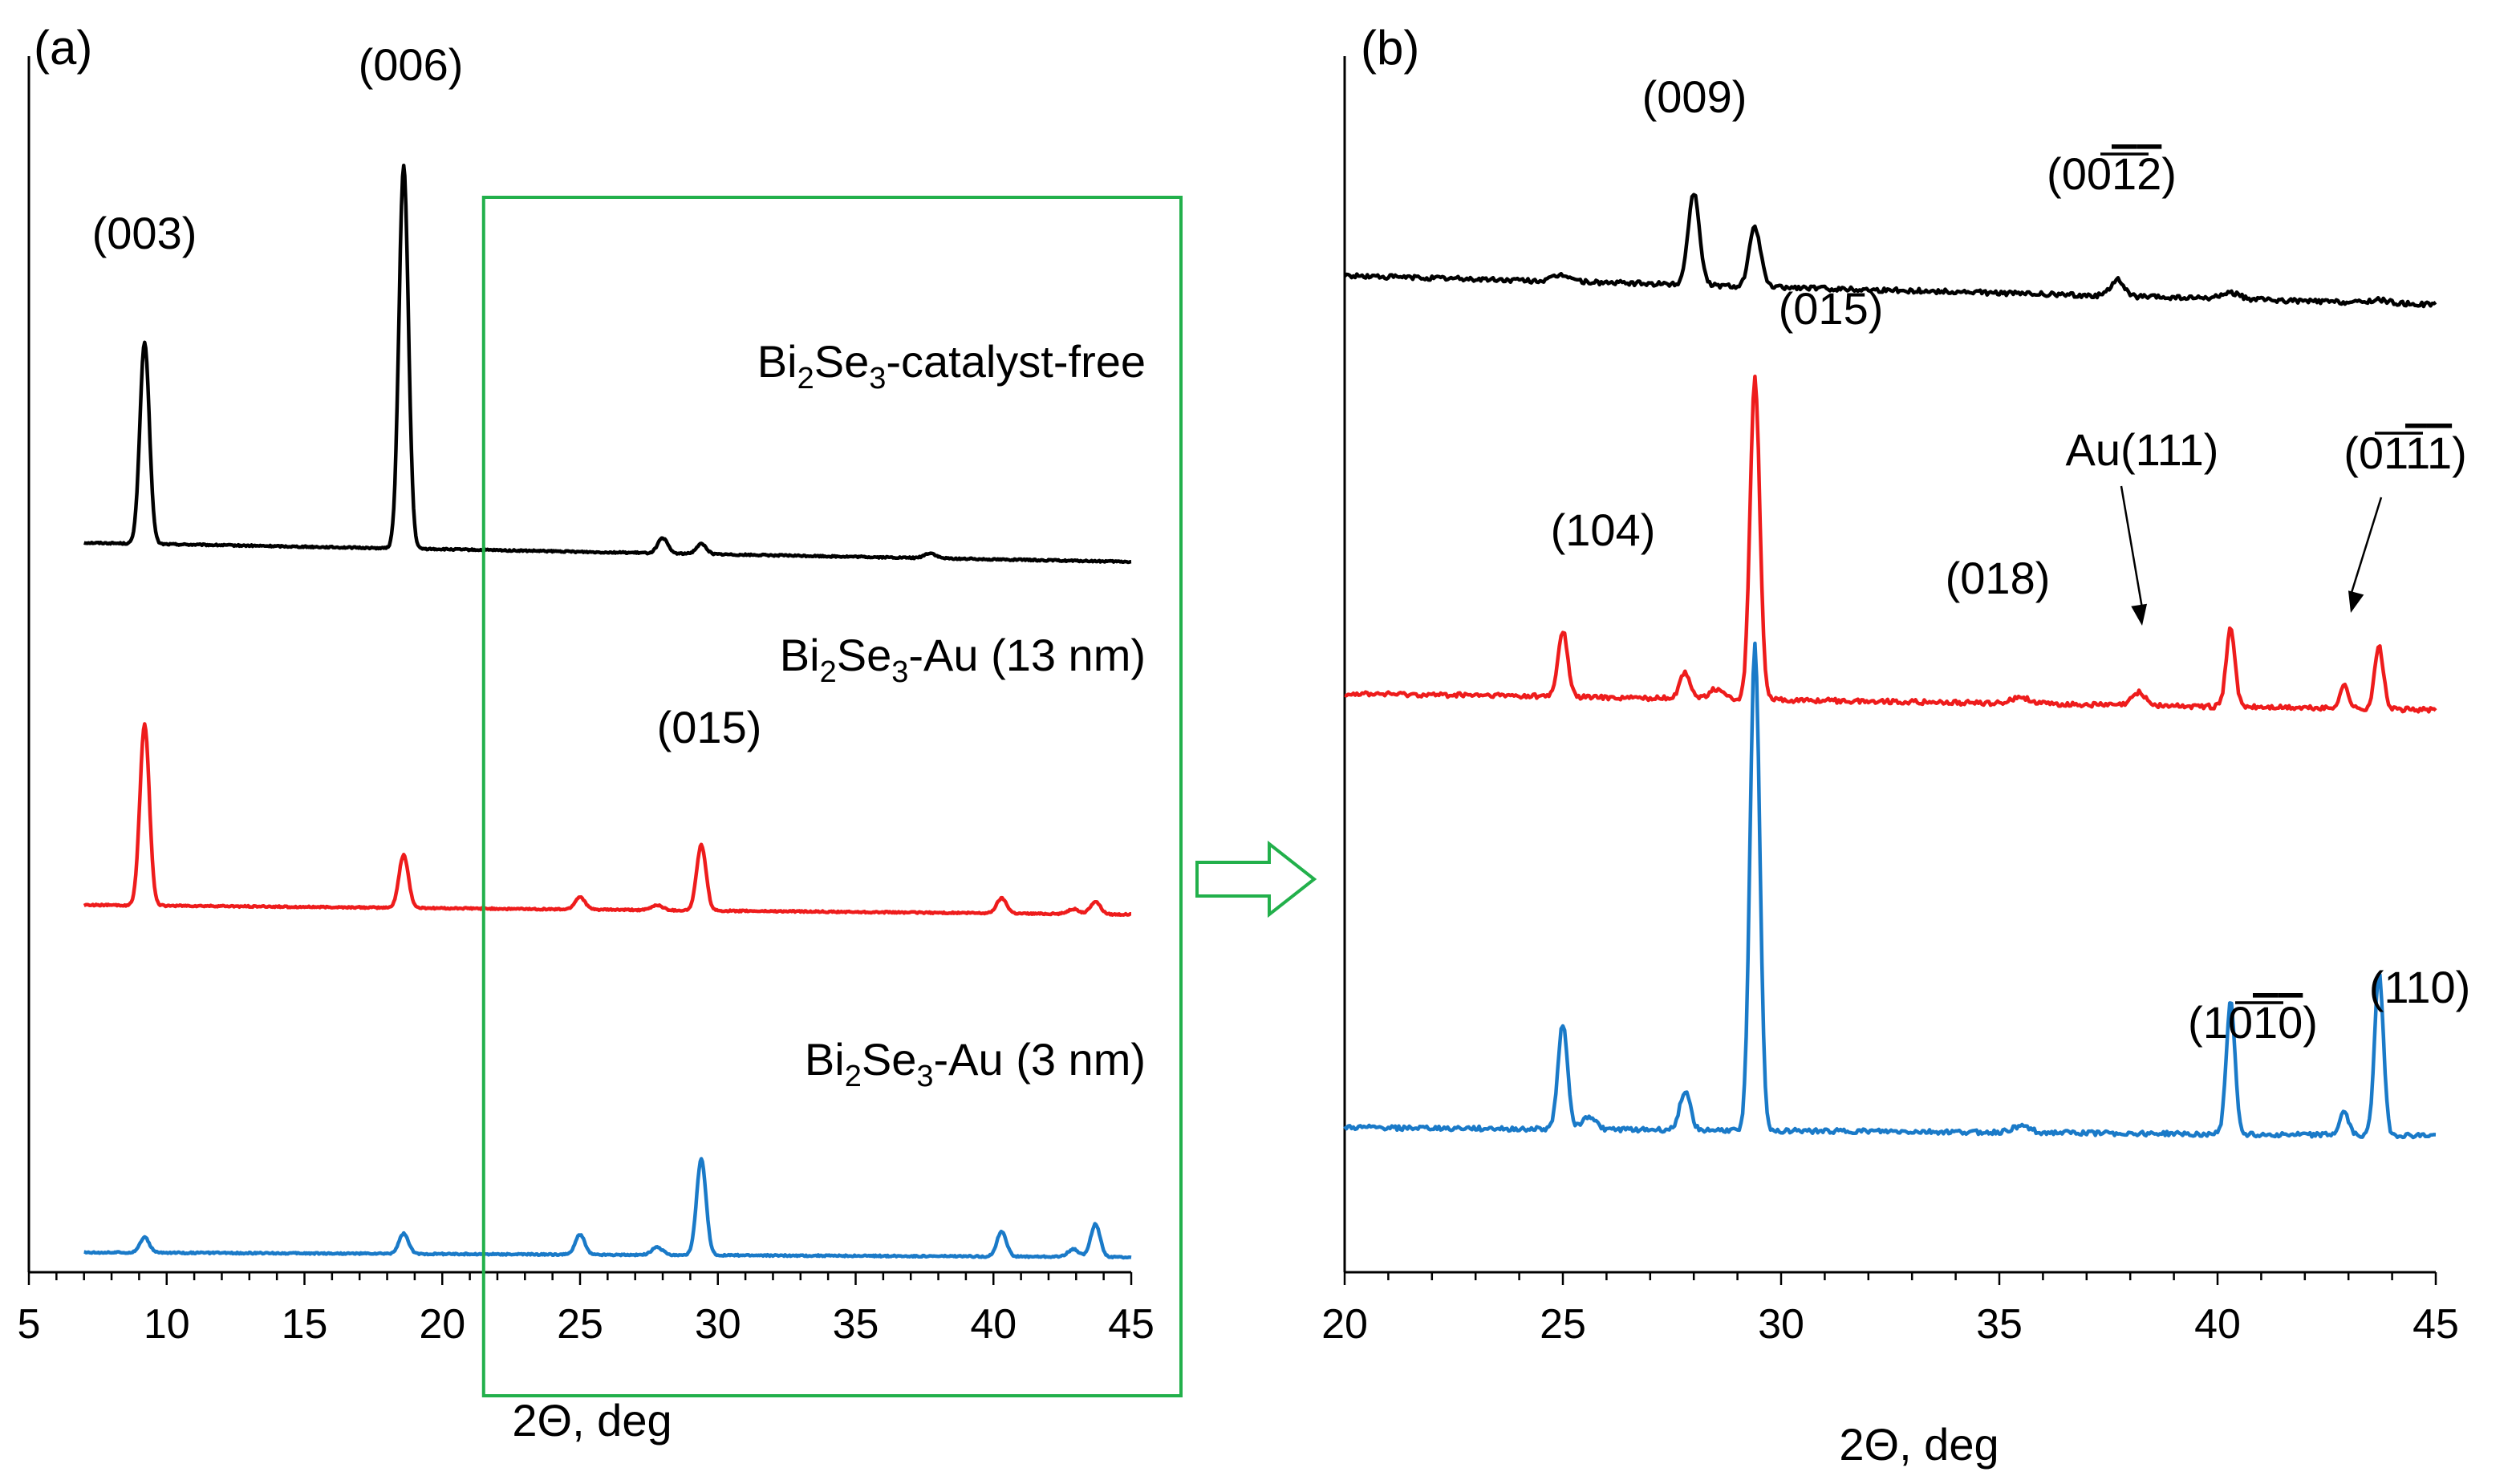  Describe the element at coordinates (29, 1324) in the screenshot. I see `x-tick-label: 5` at that location.